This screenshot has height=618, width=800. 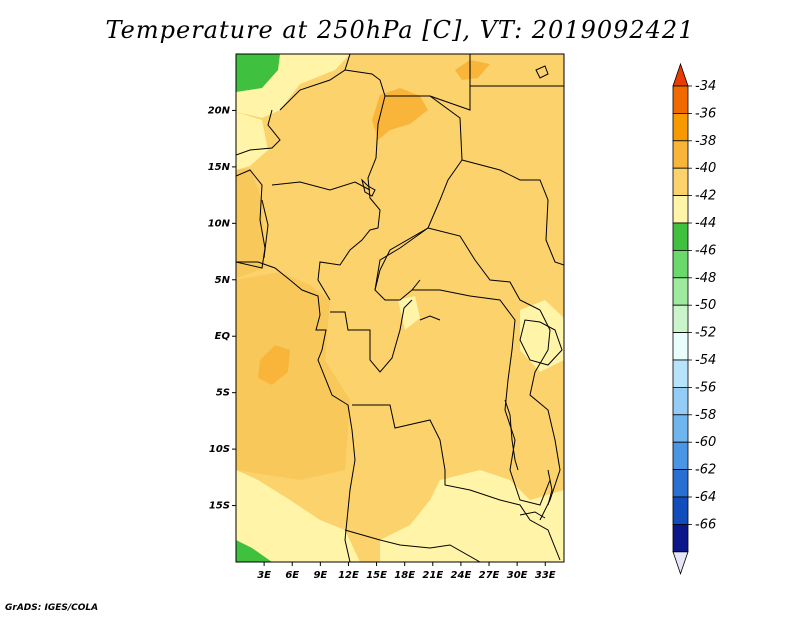 What do you see at coordinates (251, 219) in the screenshot?
I see `border-west-africa` at bounding box center [251, 219].